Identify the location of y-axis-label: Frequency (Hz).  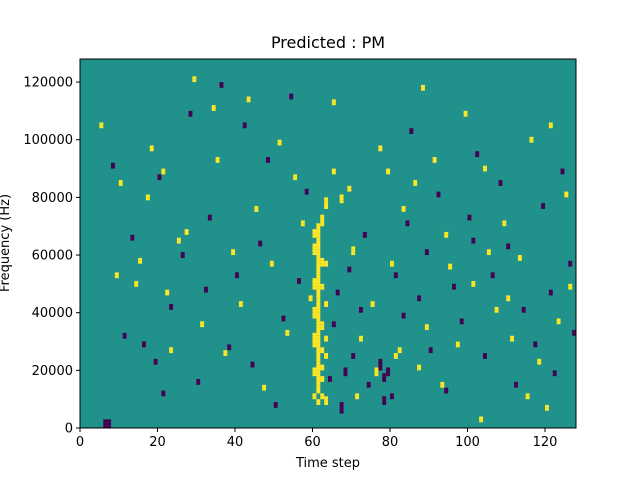
(6, 243).